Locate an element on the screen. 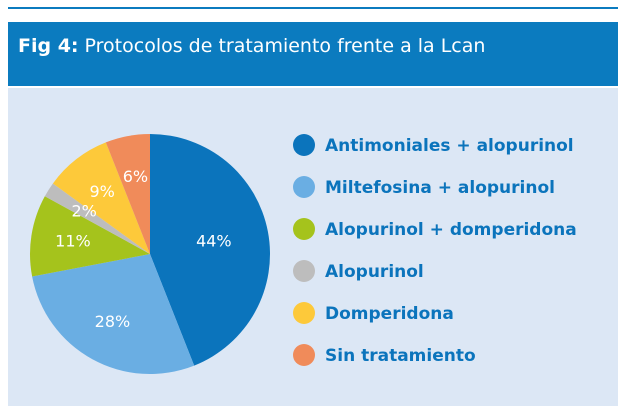 This screenshot has height=418, width=626. slice-label: 6% is located at coordinates (135, 176).